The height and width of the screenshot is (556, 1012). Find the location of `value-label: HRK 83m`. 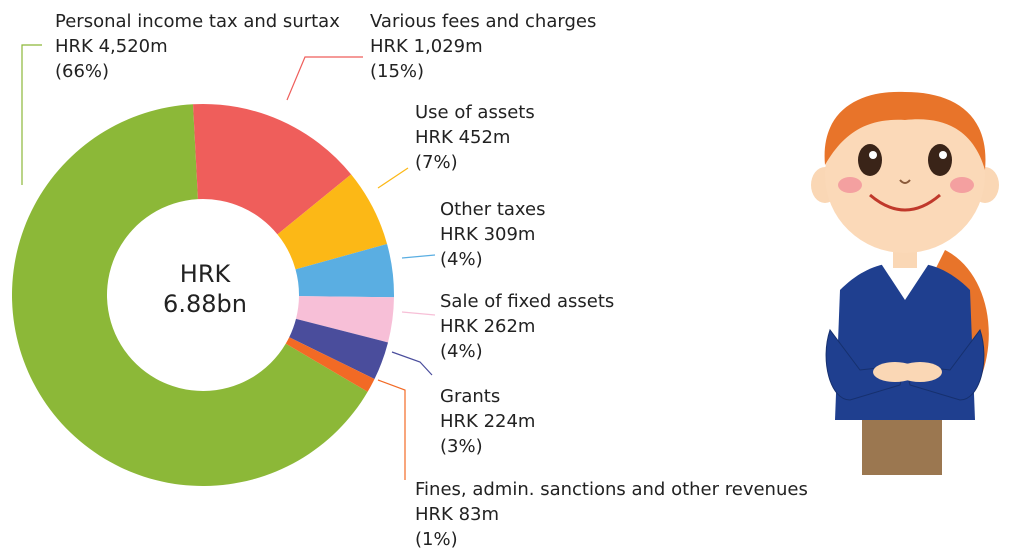

value-label: HRK 83m is located at coordinates (457, 514).